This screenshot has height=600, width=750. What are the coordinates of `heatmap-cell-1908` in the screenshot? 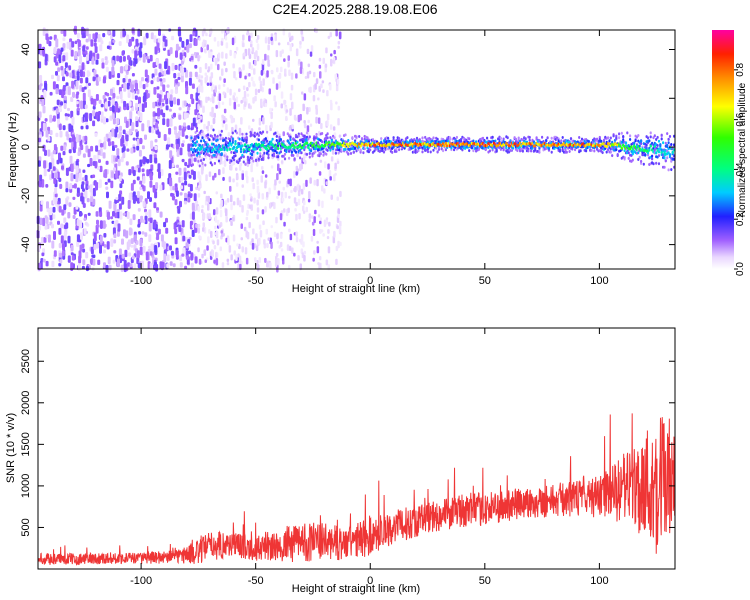 It's located at (254, 71).